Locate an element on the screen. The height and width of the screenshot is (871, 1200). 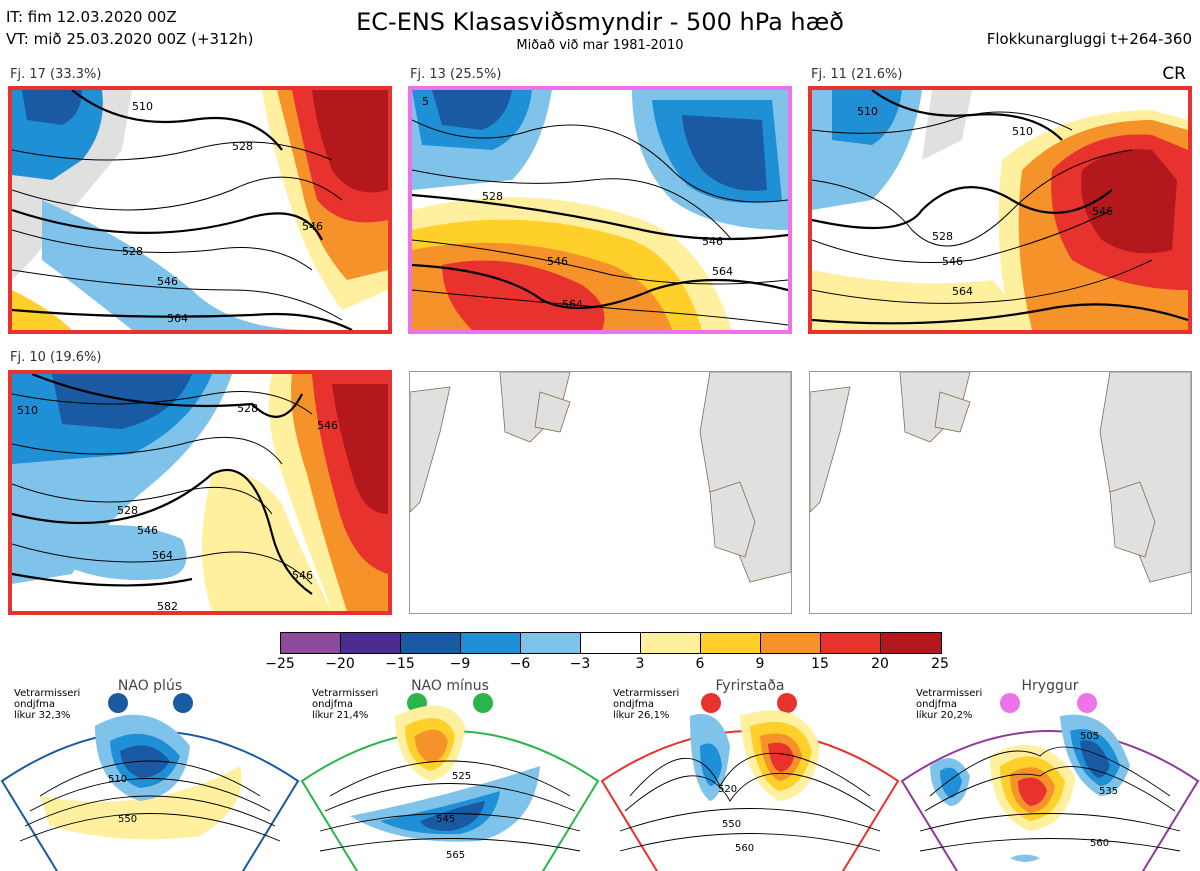
valid-time: VT: mið 25.03.2020 00Z (+312h) is located at coordinates (130, 39).